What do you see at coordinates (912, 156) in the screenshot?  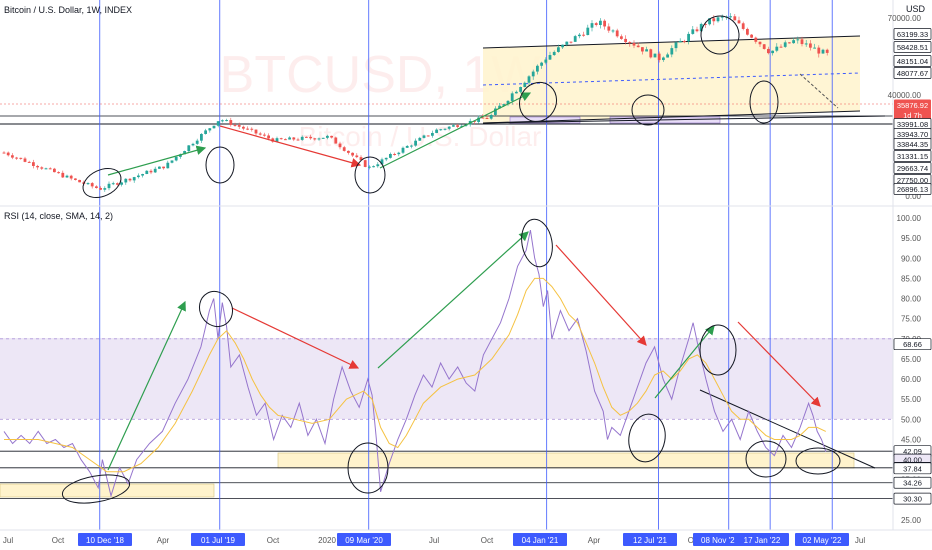 I see `price-level-text: 31331.15` at bounding box center [912, 156].